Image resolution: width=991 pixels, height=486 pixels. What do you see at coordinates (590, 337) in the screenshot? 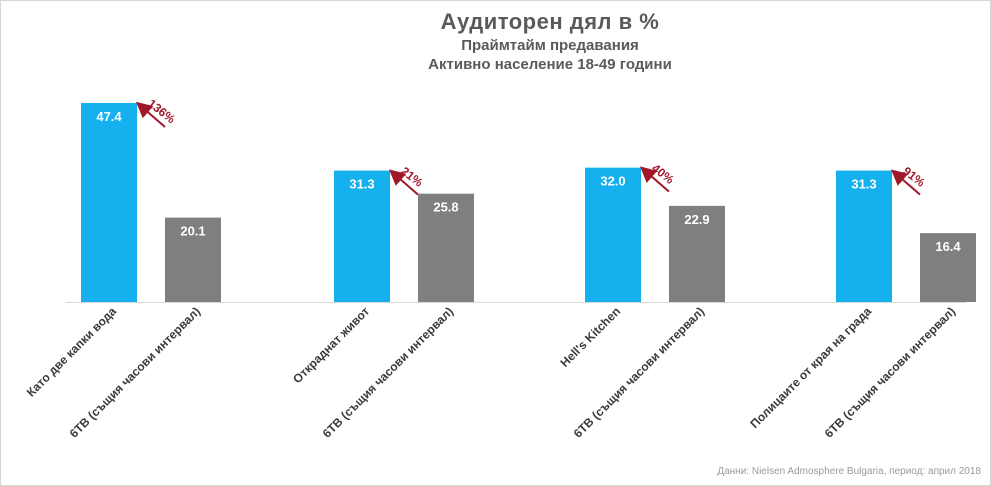
I see `category-label: Hell's Kitchen` at bounding box center [590, 337].